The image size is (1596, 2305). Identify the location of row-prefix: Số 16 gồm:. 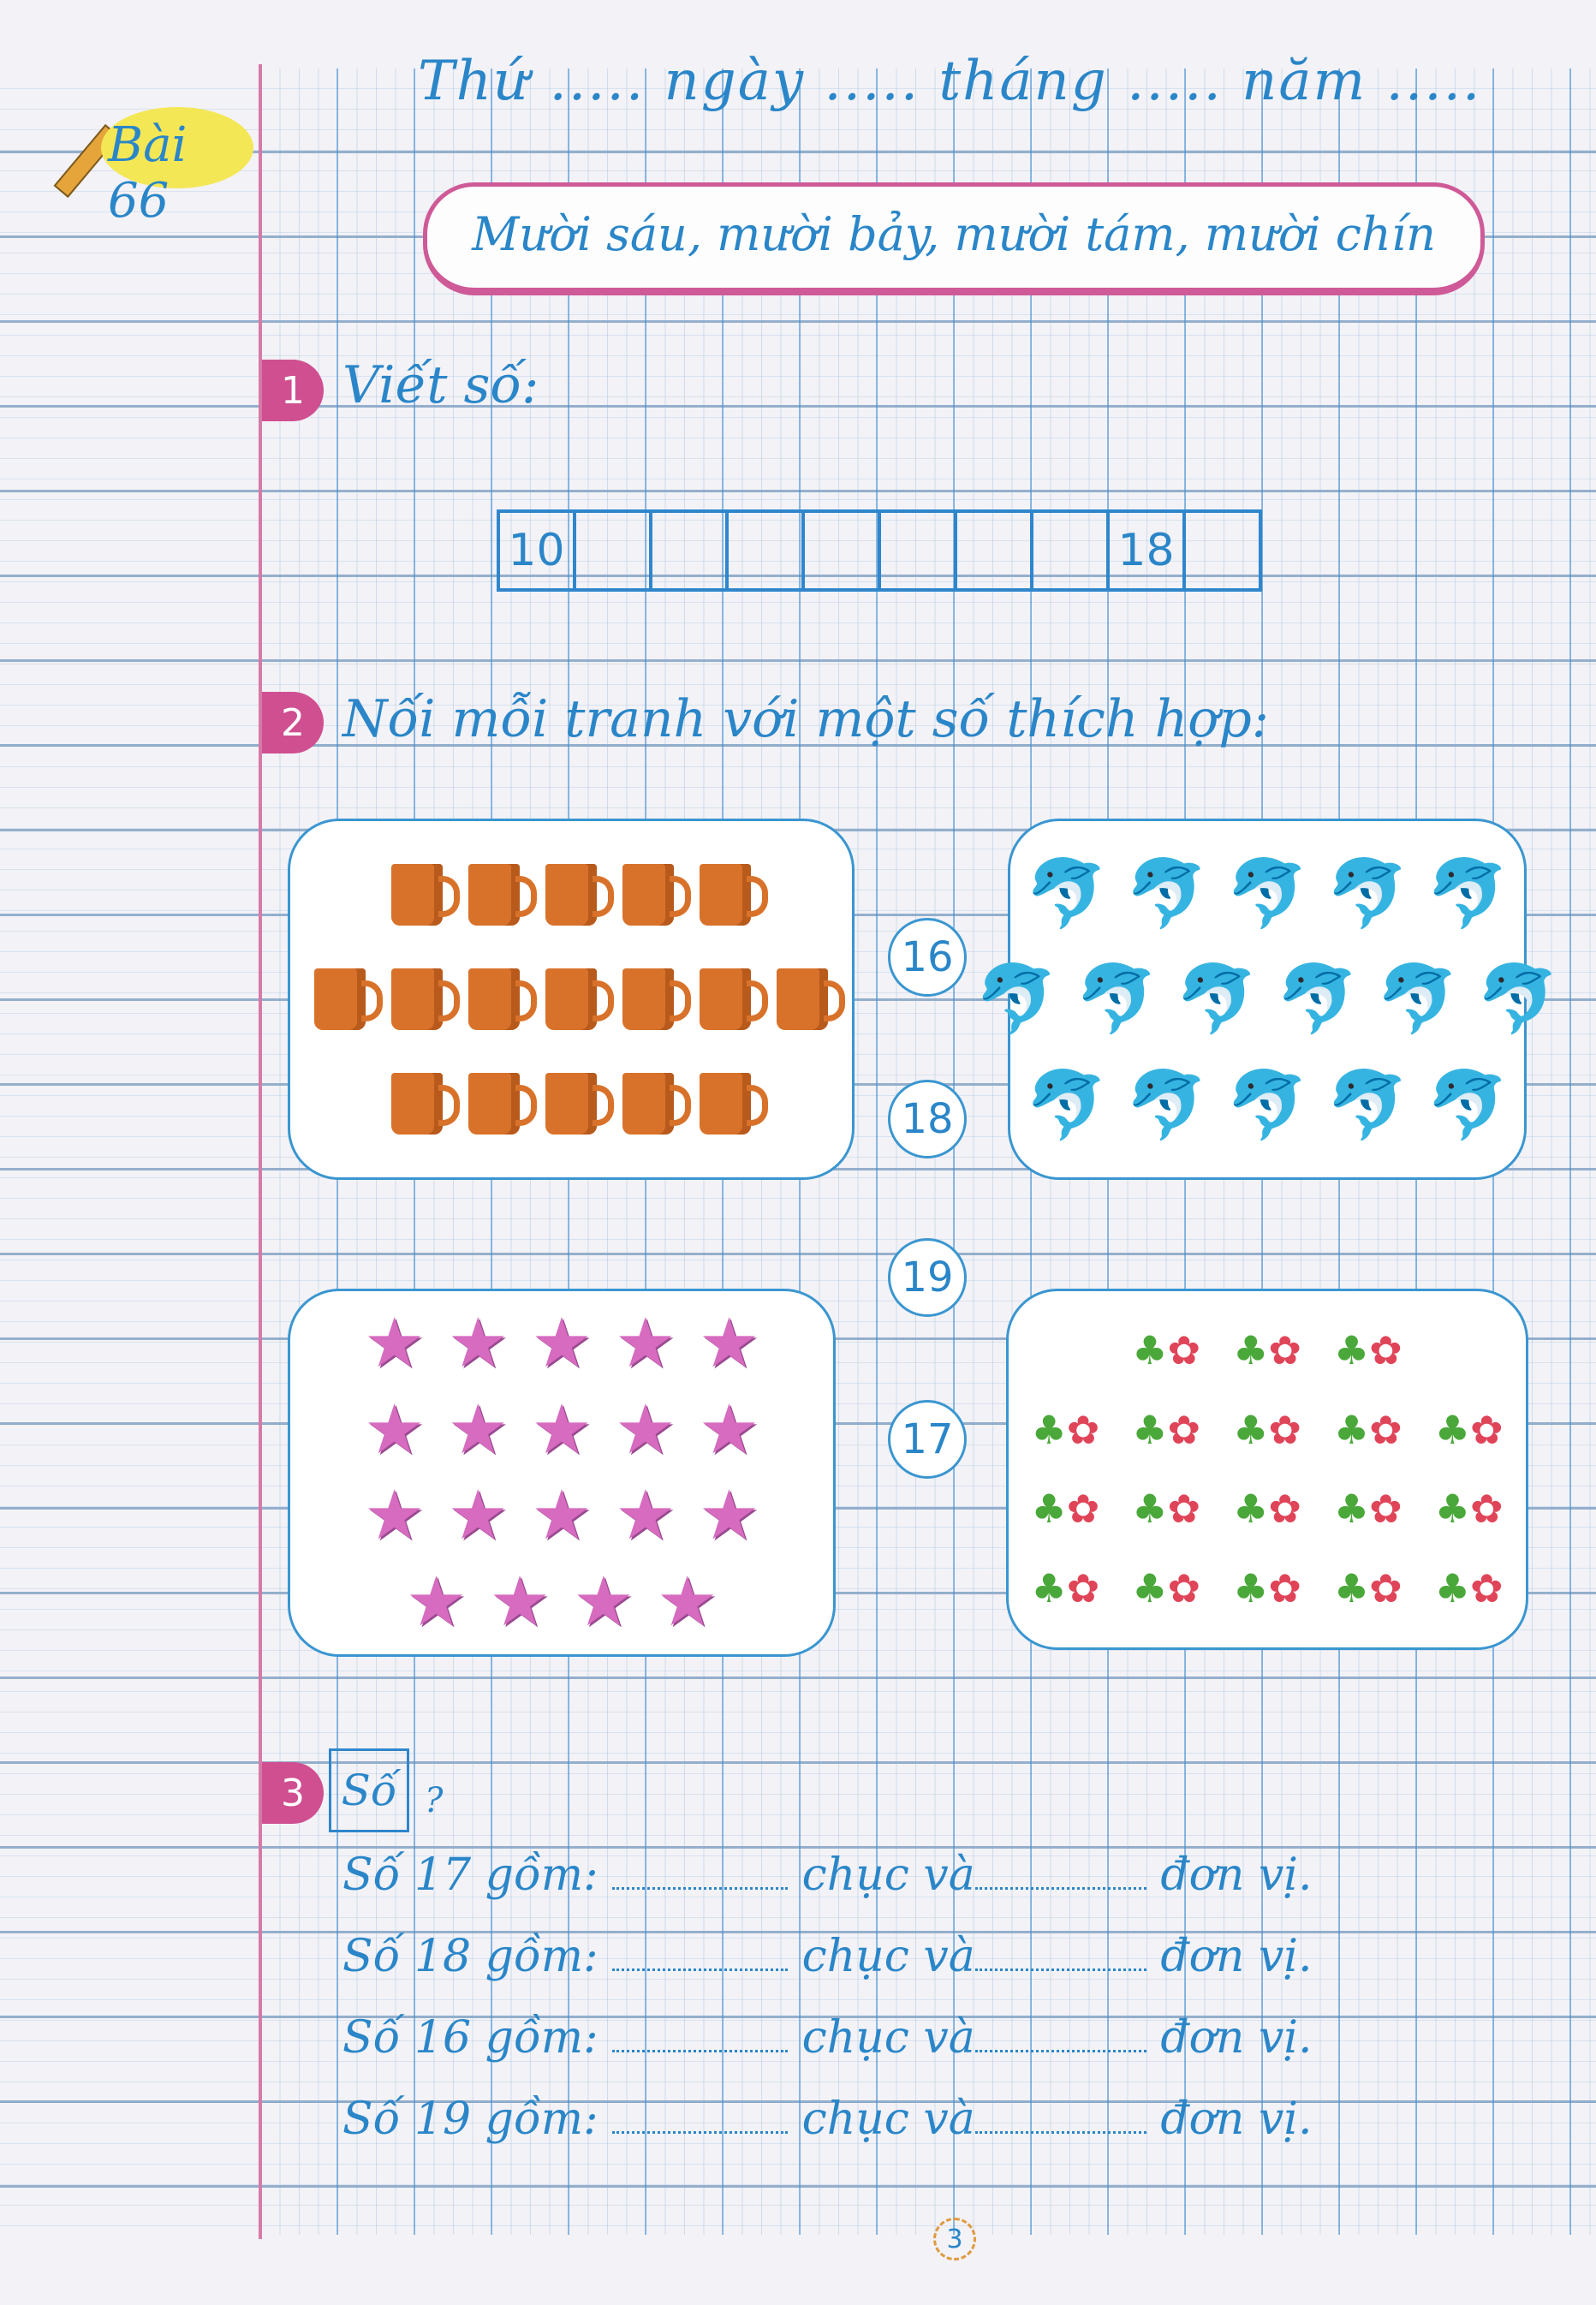
(470, 2038).